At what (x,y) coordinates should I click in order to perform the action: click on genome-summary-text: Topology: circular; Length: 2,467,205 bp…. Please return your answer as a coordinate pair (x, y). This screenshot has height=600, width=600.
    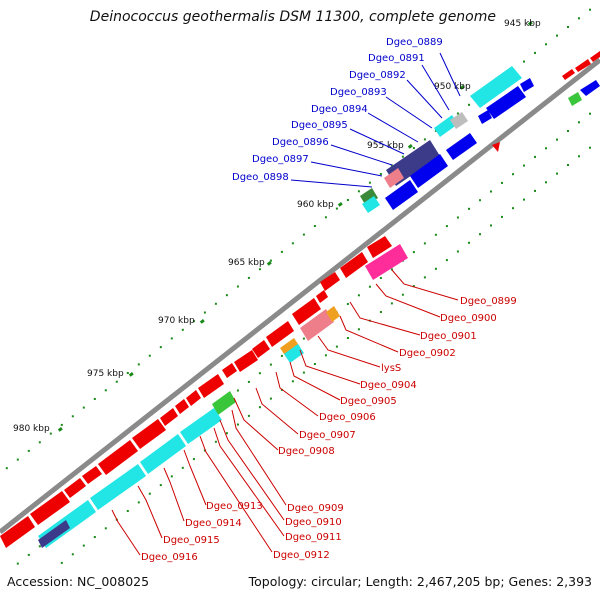
    Looking at the image, I should click on (420, 581).